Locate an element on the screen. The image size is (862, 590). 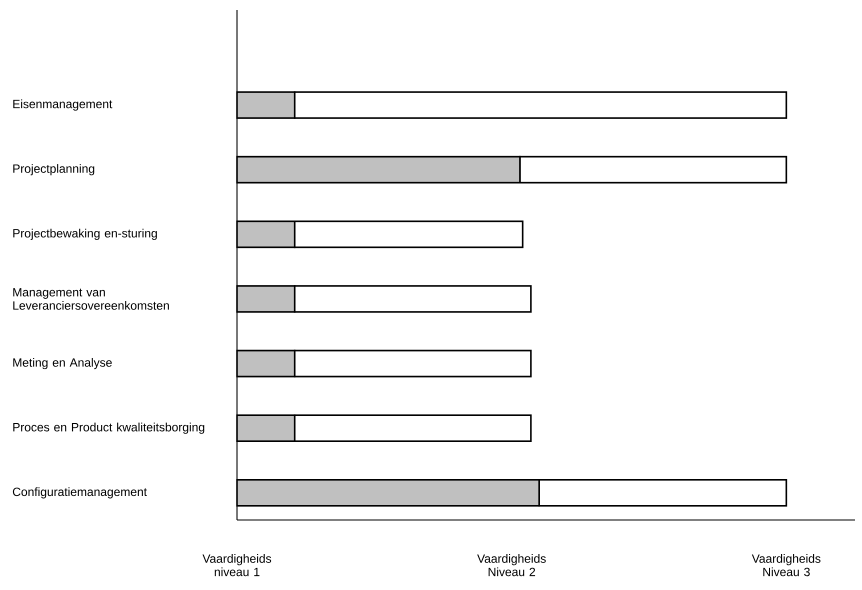
text: Vaardigheids niveau 1 is located at coordinates (237, 565).